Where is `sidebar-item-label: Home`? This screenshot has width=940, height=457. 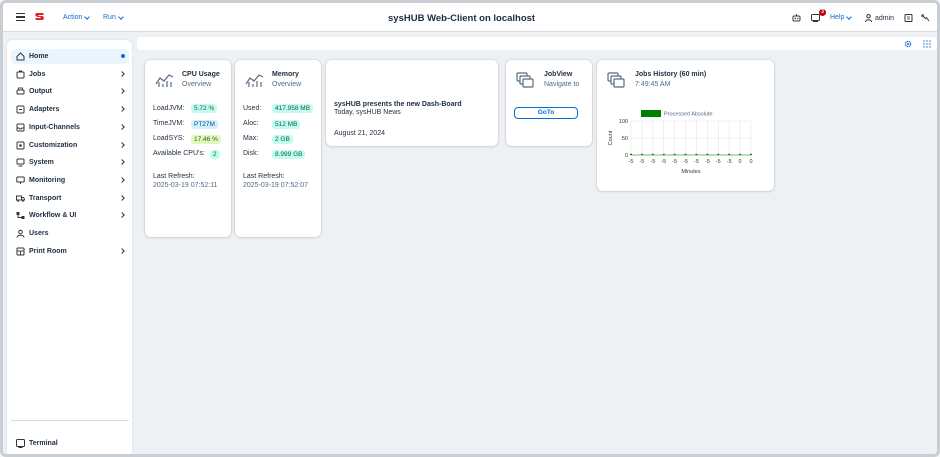
sidebar-item-label: Home is located at coordinates (39, 56).